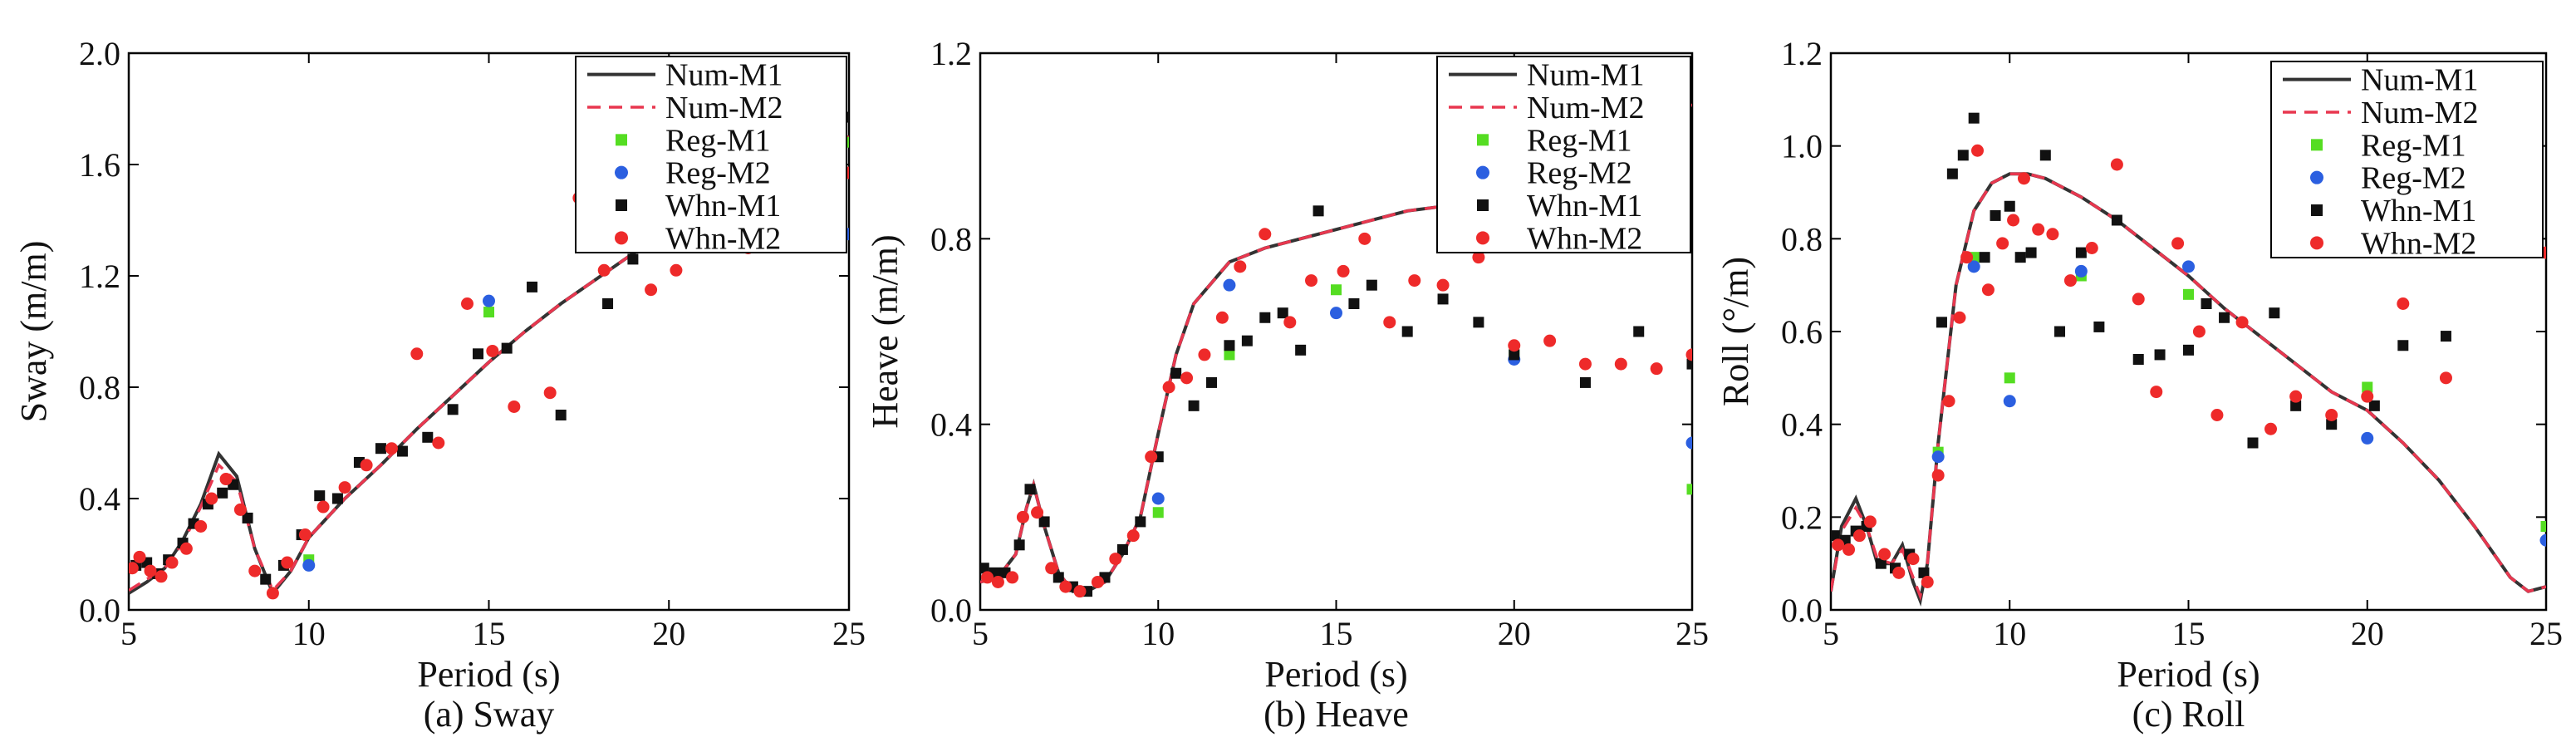 This screenshot has width=2576, height=747. I want to click on legend-label-num-m2: Num-M2, so click(2419, 113).